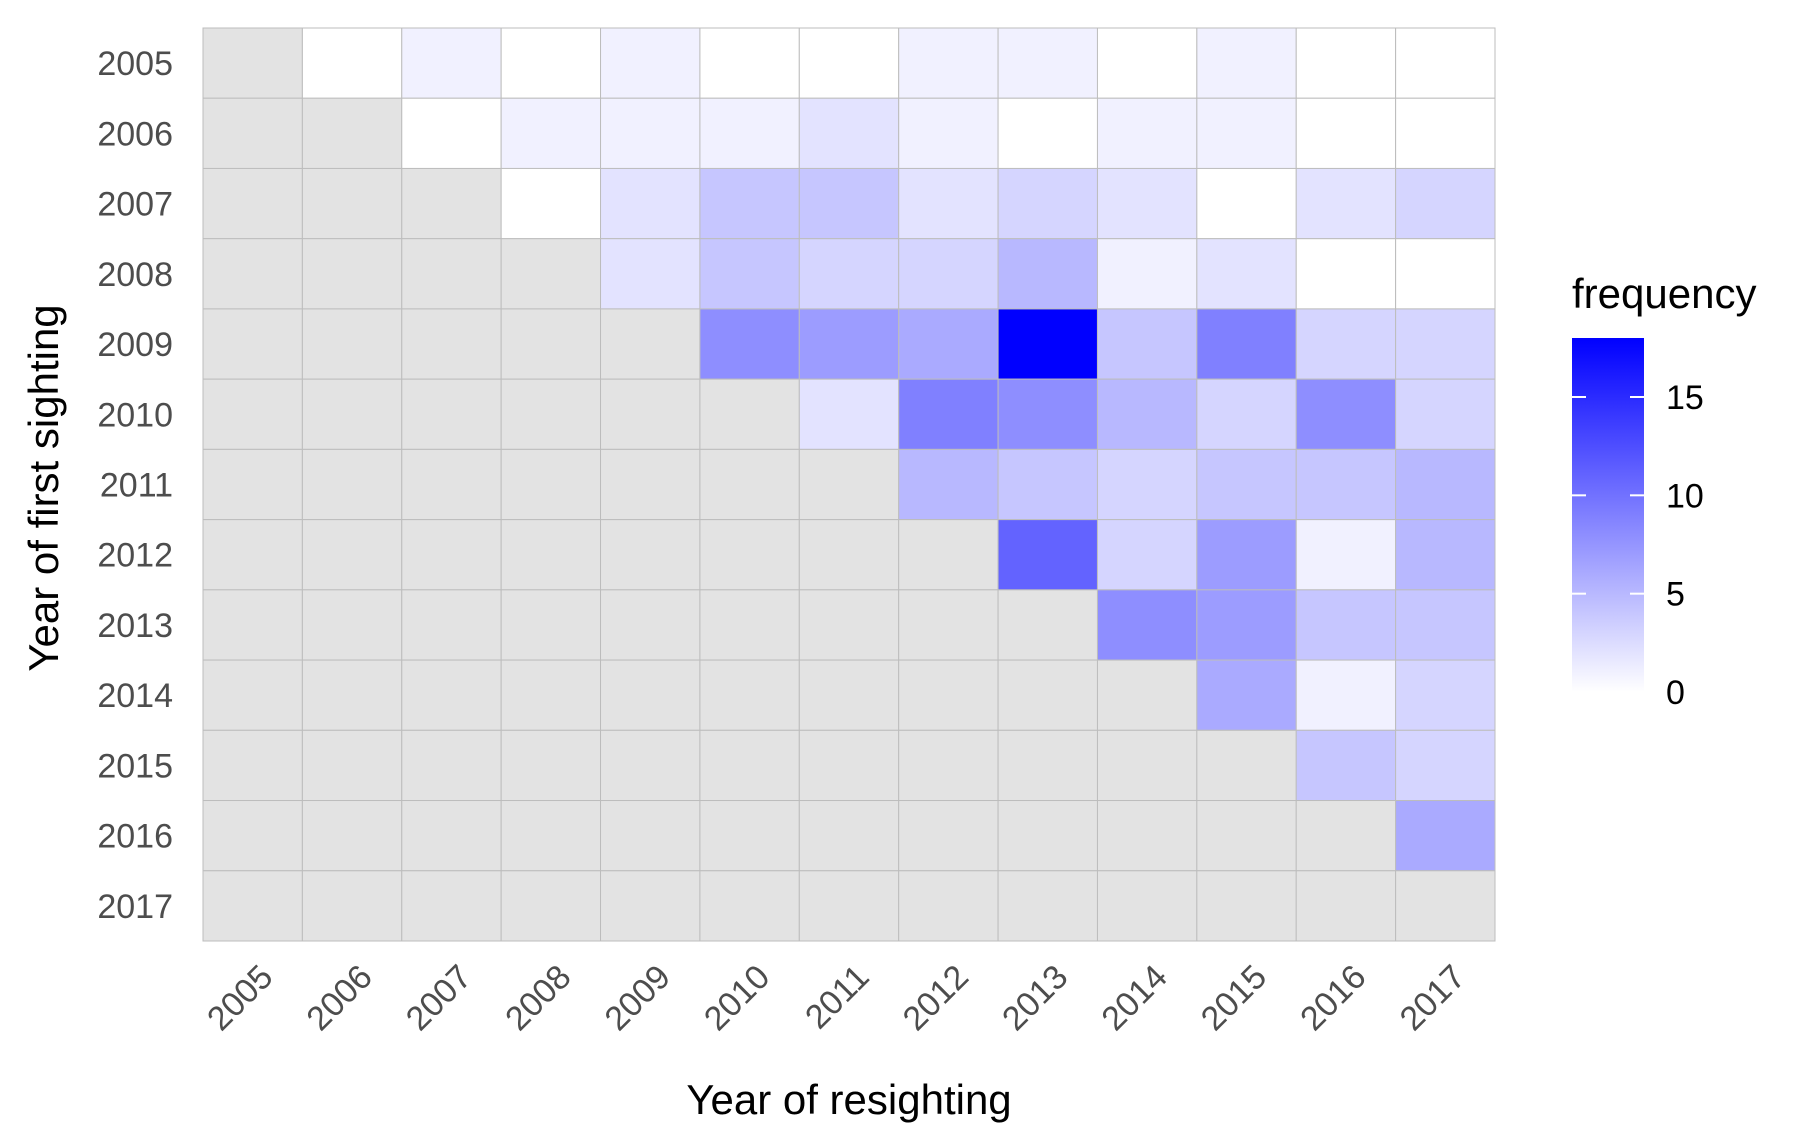 Image resolution: width=1809 pixels, height=1139 pixels. I want to click on x-tick-label: 2014, so click(1134, 998).